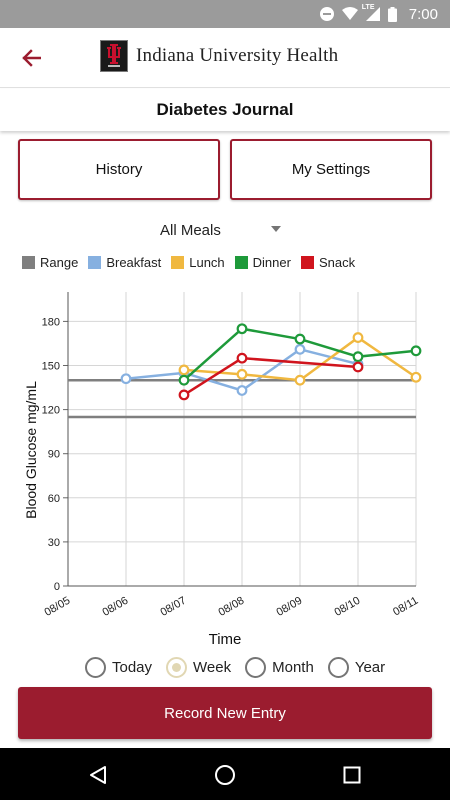 The height and width of the screenshot is (800, 450). I want to click on legend-item-dinner: Dinner, so click(262, 262).